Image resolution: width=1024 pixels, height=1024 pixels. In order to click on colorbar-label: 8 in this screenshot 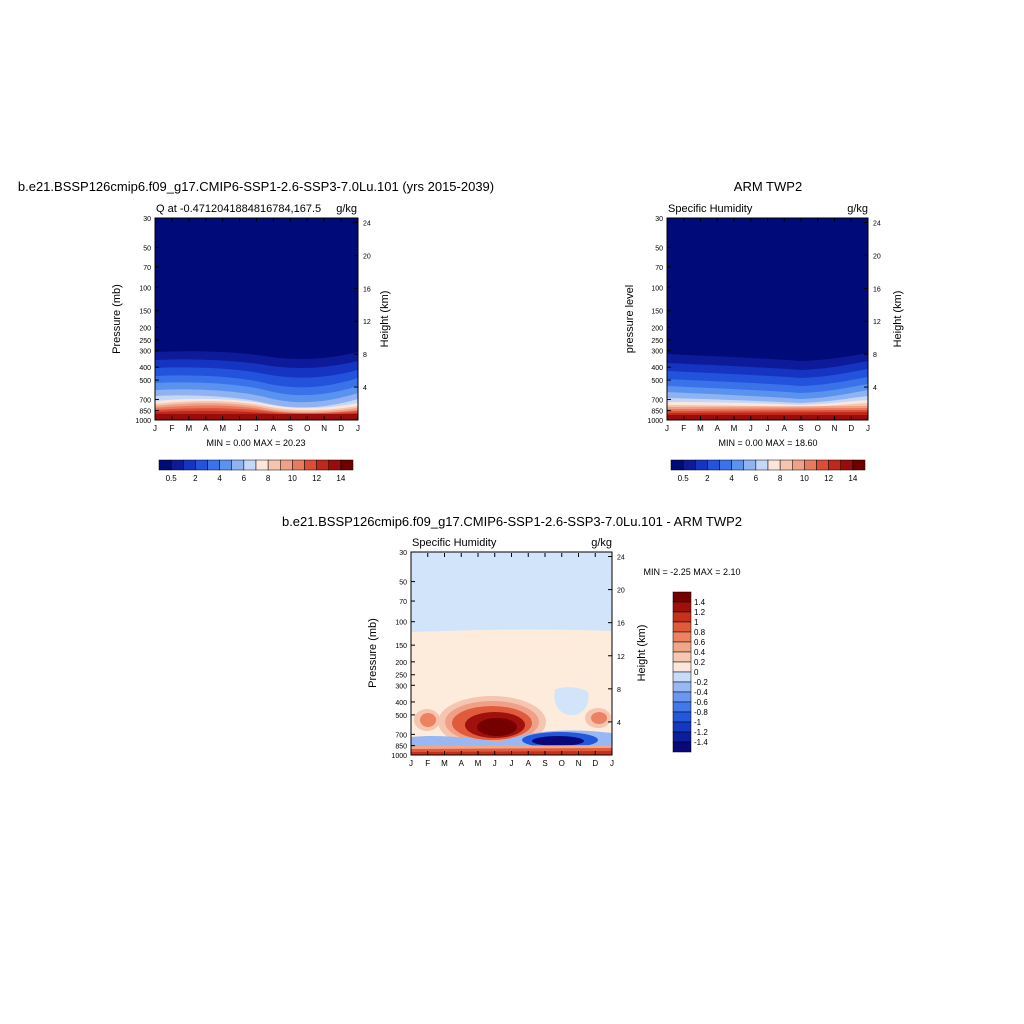, I will do `click(780, 478)`.